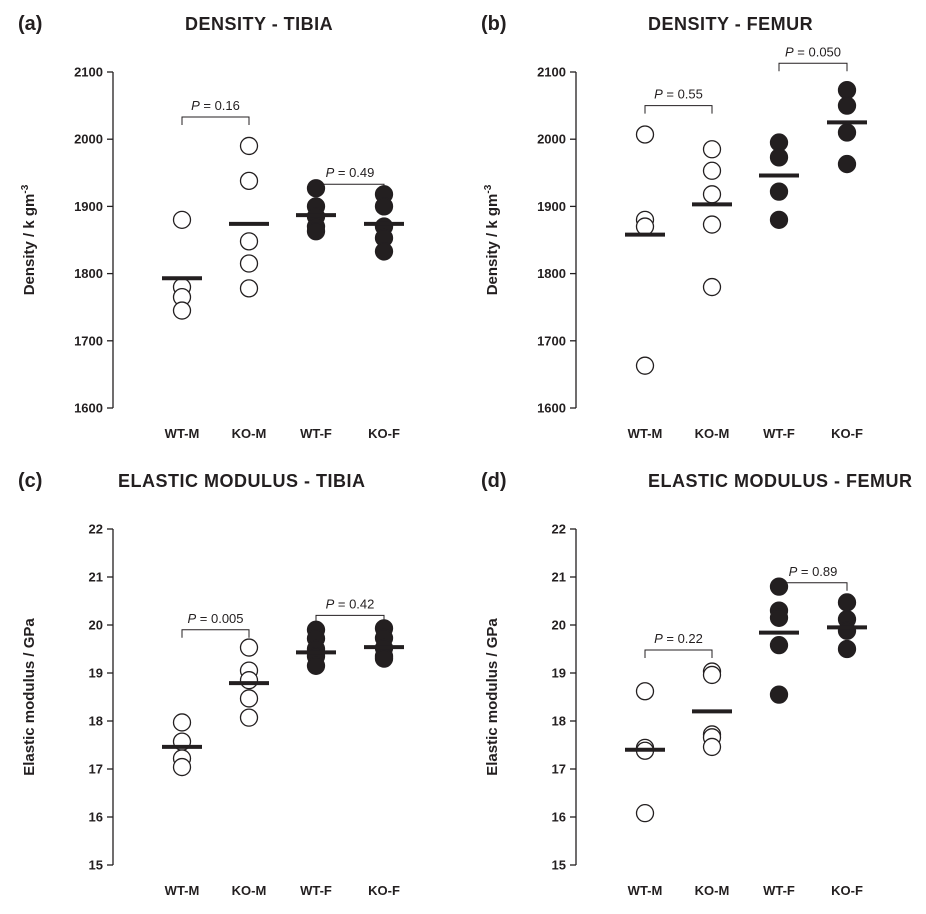 The image size is (926, 914). What do you see at coordinates (494, 24) in the screenshot?
I see `panel-letter: (b)` at bounding box center [494, 24].